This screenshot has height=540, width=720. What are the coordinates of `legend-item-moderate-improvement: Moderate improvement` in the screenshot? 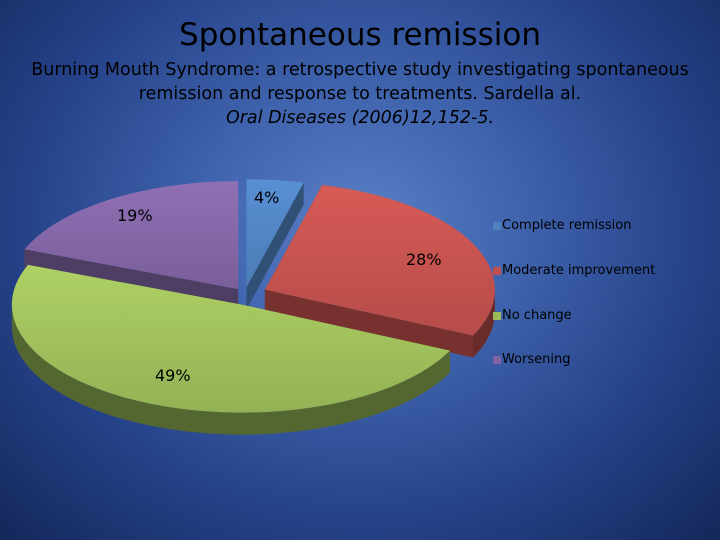 It's located at (574, 270).